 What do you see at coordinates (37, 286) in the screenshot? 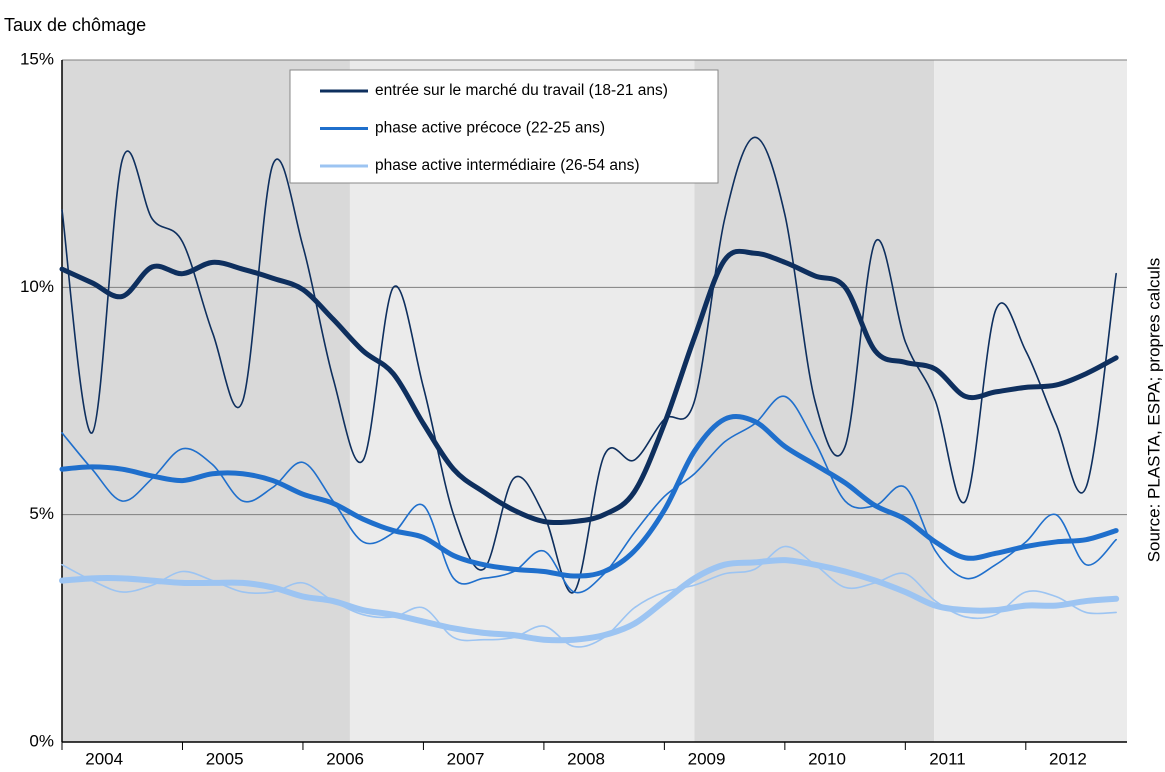
I see `y-tick-label: 10%` at bounding box center [37, 286].